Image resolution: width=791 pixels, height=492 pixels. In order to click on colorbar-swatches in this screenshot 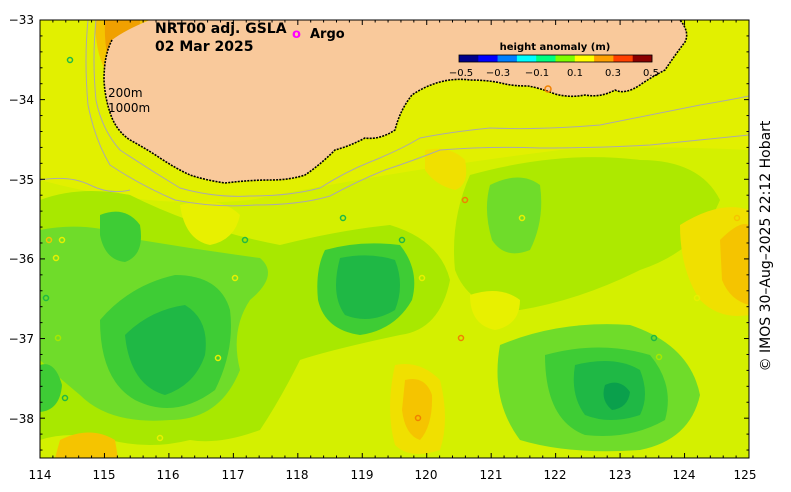, I will do `click(556, 58)`.